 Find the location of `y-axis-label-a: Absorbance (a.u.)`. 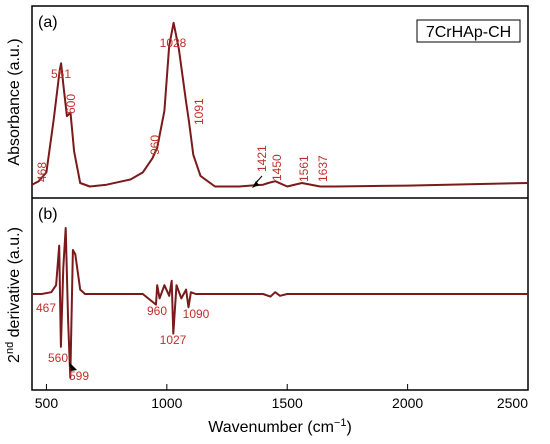

y-axis-label-a: Absorbance (a.u.) is located at coordinates (14, 101).